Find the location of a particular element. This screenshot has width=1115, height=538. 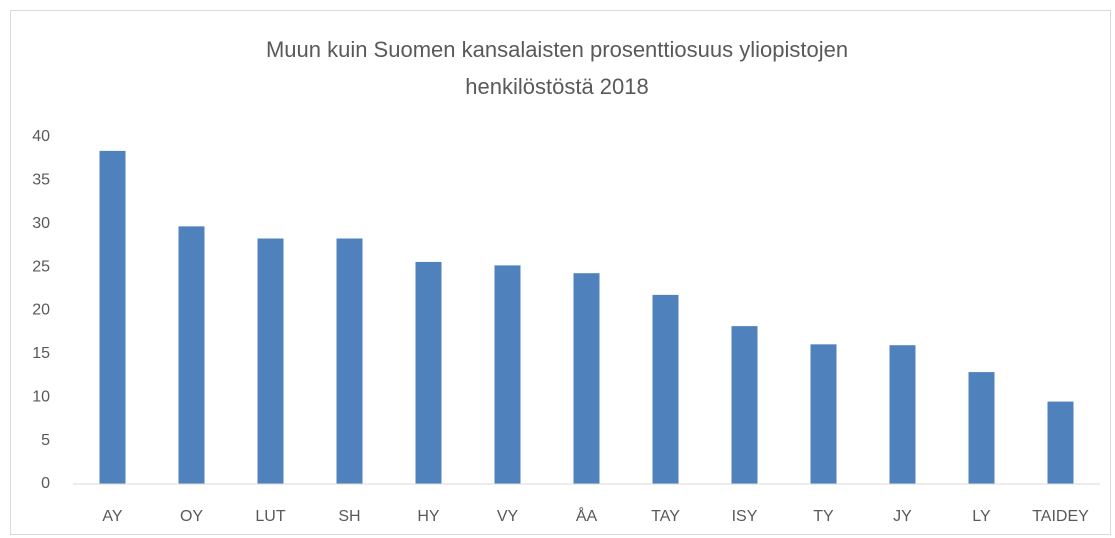

y-tick-label: 15 is located at coordinates (41, 353).